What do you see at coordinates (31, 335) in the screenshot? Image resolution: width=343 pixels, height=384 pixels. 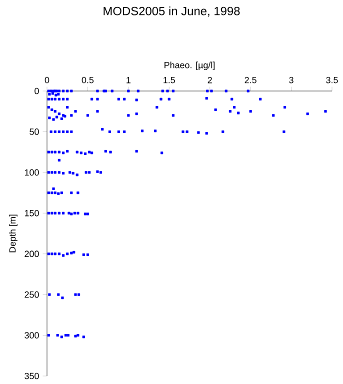 I see `y-tick-label: 300` at bounding box center [31, 335].